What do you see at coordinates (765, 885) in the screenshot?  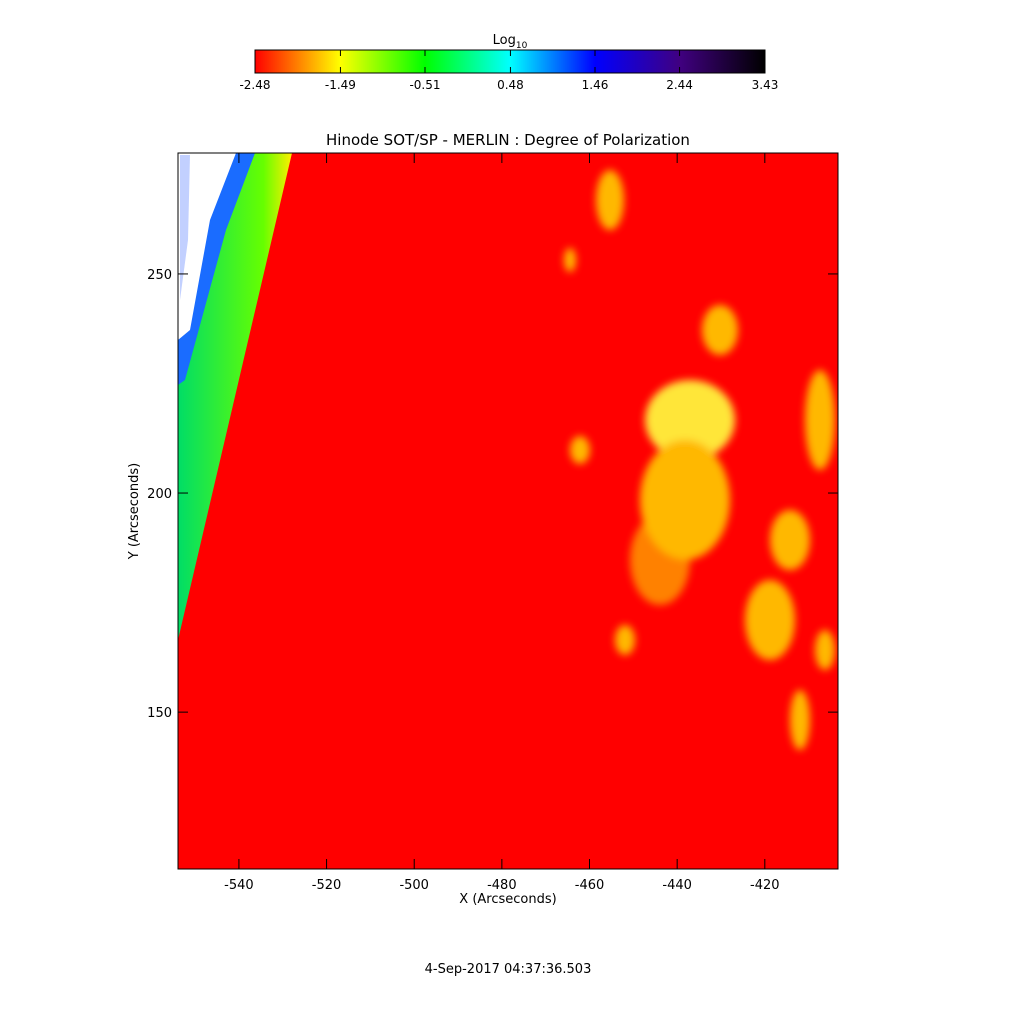 I see `x-tick-label: -420` at bounding box center [765, 885].